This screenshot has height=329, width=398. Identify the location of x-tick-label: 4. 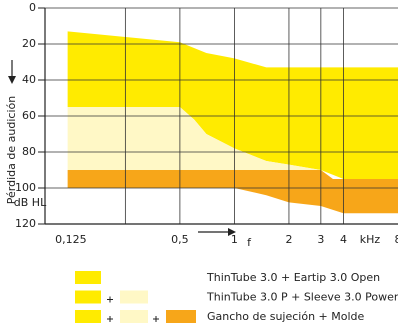
(343, 239).